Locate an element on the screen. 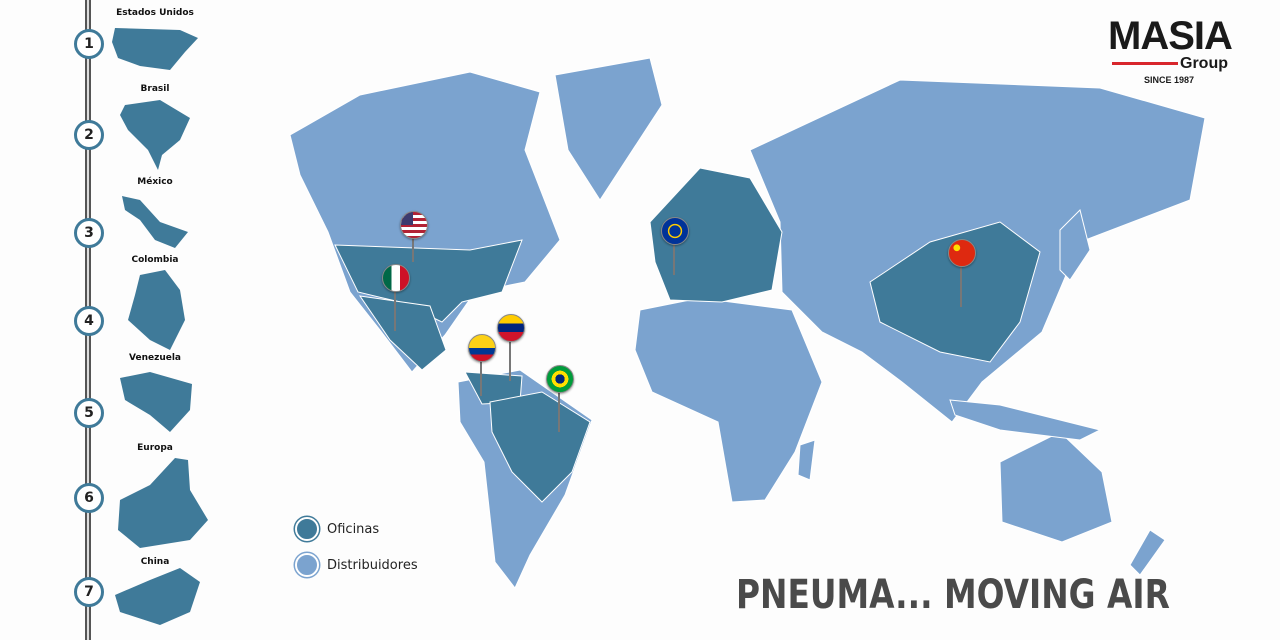 This screenshot has width=1280, height=640. japan is located at coordinates (1075, 245).